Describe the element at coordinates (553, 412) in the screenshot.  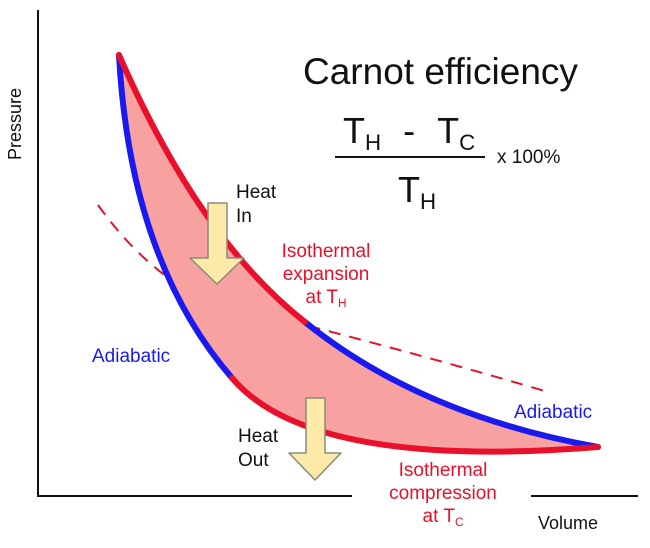
I see `adiabatic-right-label: Adiabatic` at that location.